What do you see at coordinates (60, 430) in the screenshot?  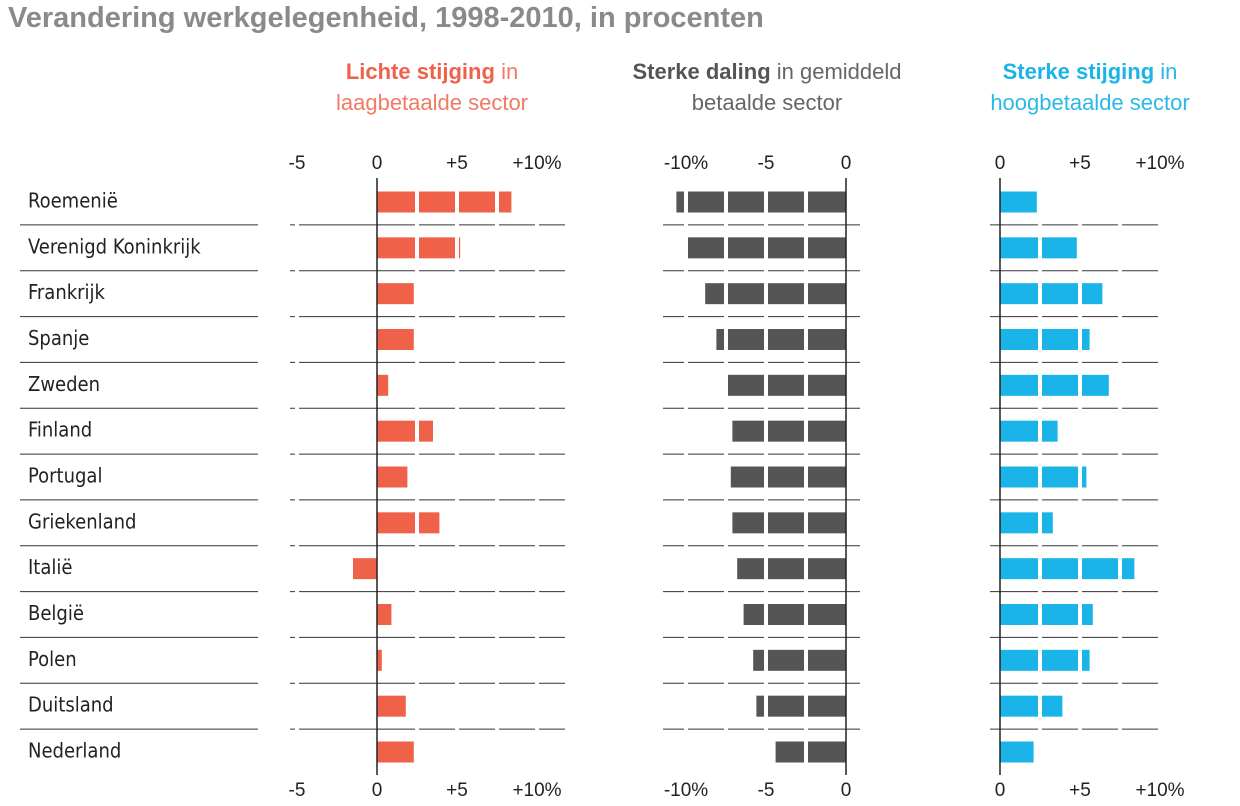 I see `category-label: Finland` at bounding box center [60, 430].